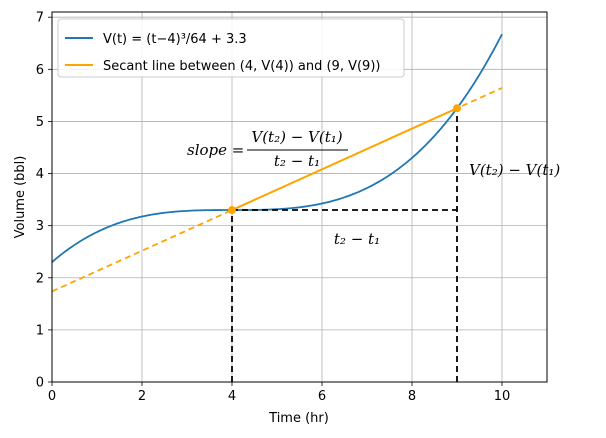  Describe the element at coordinates (502, 396) in the screenshot. I see `x-tick-label: 10` at that location.